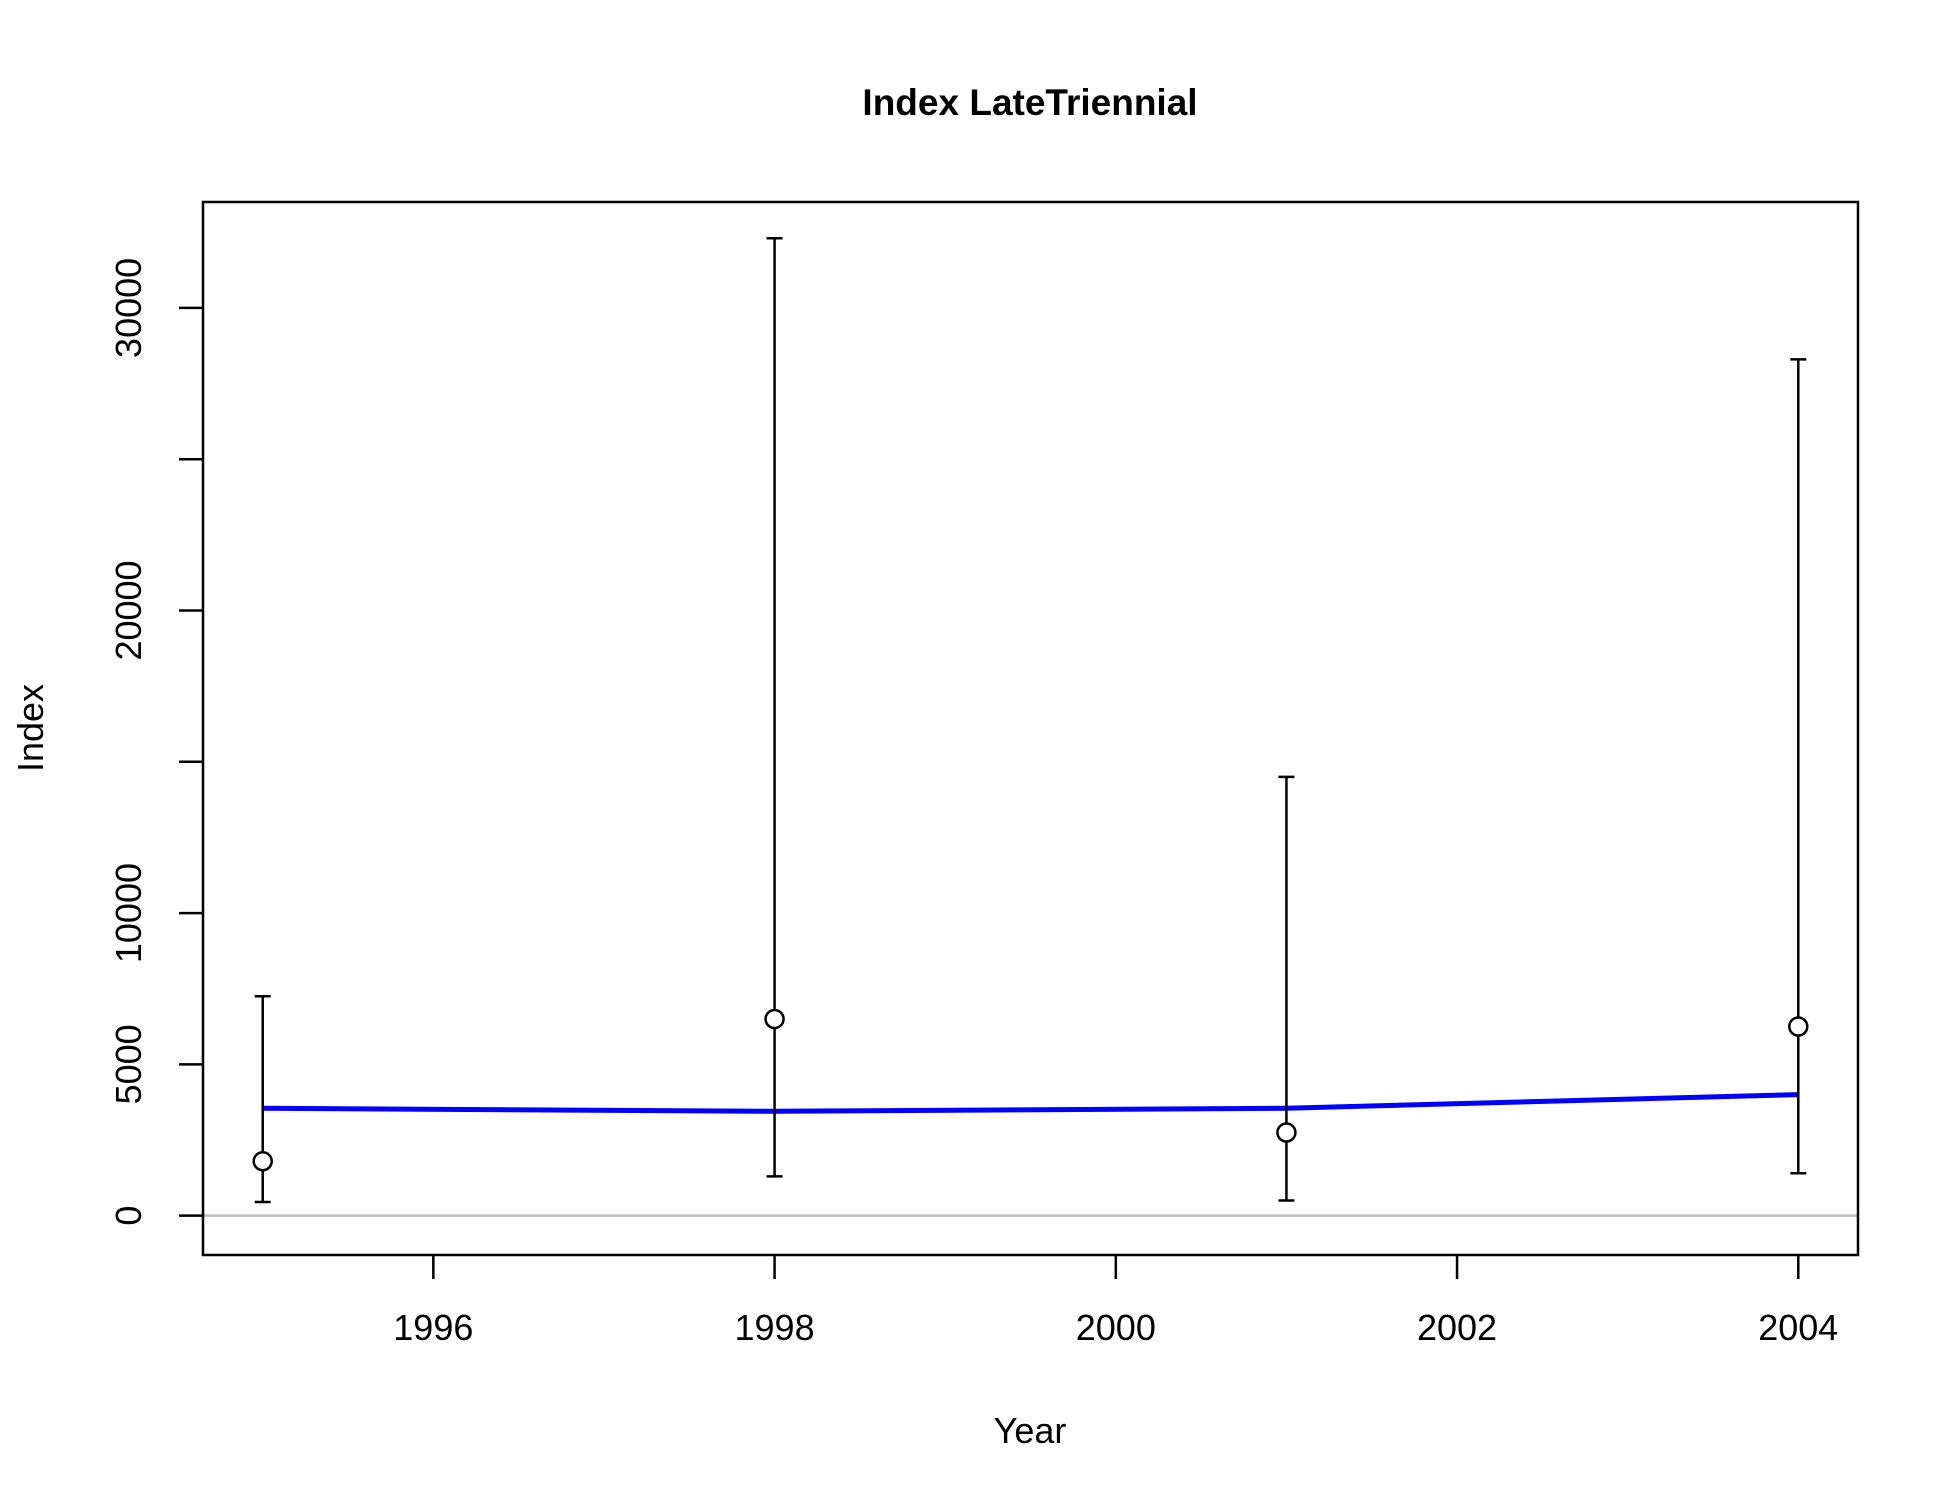  Describe the element at coordinates (1798, 1327) in the screenshot. I see `x-tick-label: 2004` at that location.